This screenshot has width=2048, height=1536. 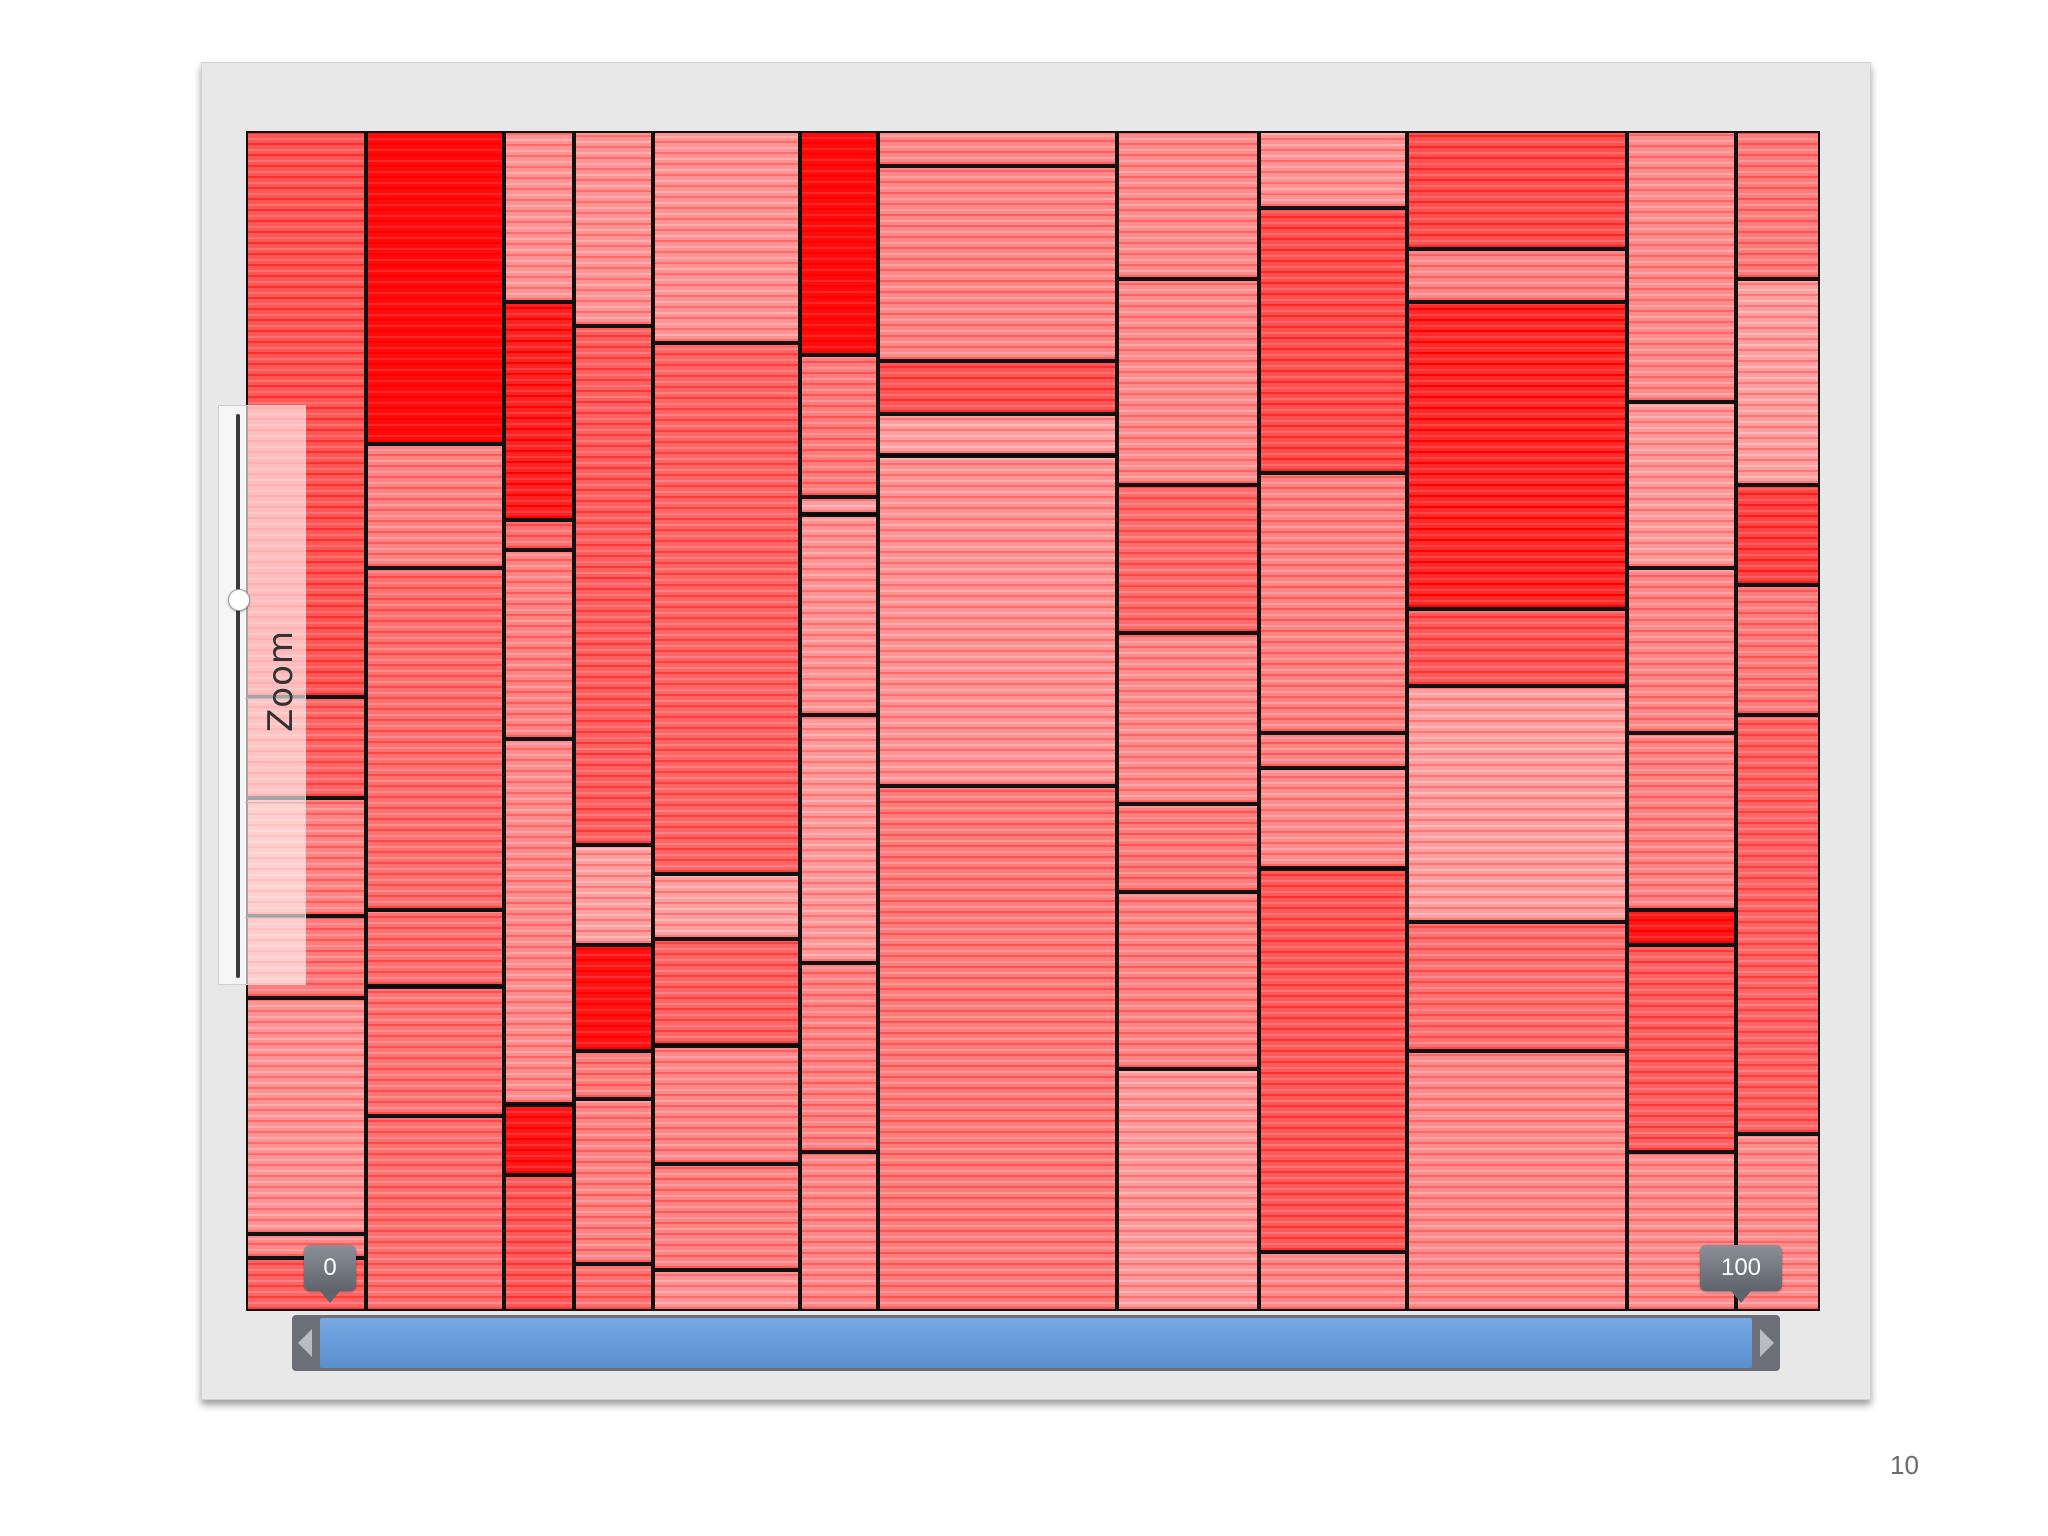 I want to click on zoom-knob, so click(x=239, y=600).